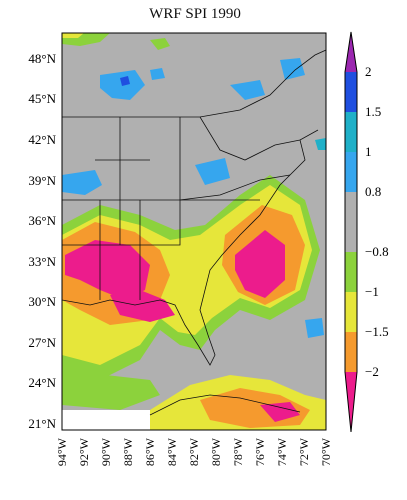 Image resolution: width=407 pixels, height=500 pixels. I want to click on lon-tick-label: 72°W, so click(304, 451).